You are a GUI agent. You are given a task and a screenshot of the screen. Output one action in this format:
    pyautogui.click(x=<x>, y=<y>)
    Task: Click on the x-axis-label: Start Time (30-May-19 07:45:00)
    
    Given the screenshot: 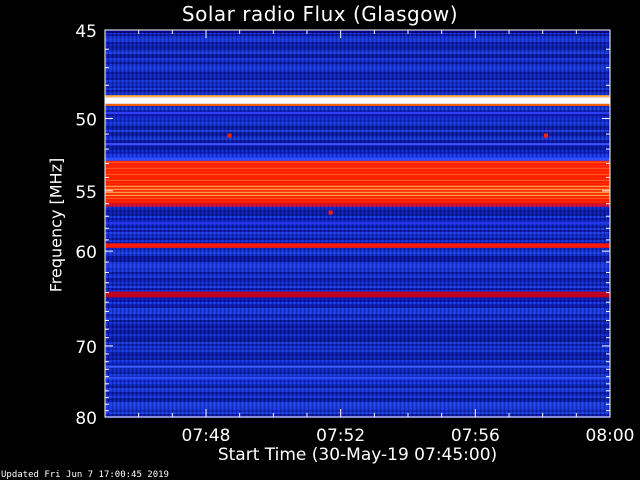 What is the action you would take?
    pyautogui.click(x=357, y=455)
    